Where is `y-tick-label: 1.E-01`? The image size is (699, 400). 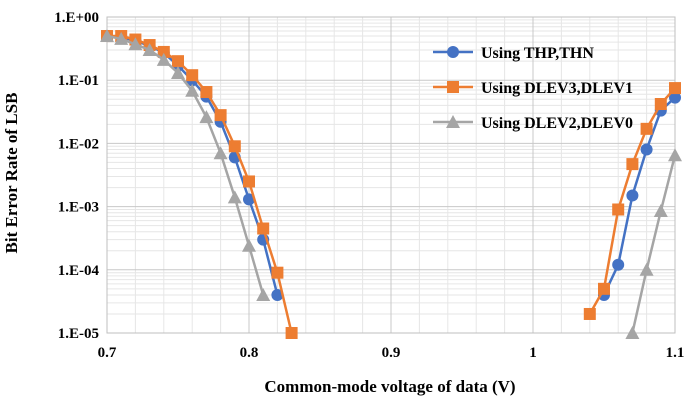
y-tick-label: 1.E-01 is located at coordinates (78, 81).